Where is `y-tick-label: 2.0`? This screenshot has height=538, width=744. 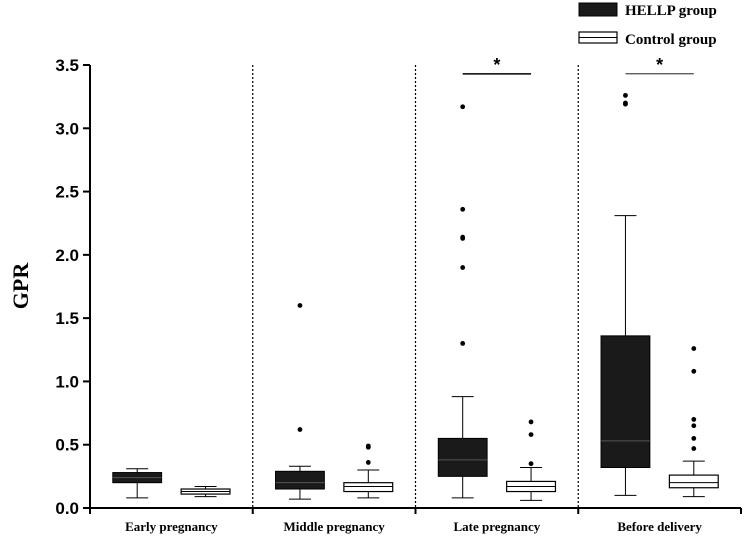
y-tick-label: 2.0 is located at coordinates (67, 255).